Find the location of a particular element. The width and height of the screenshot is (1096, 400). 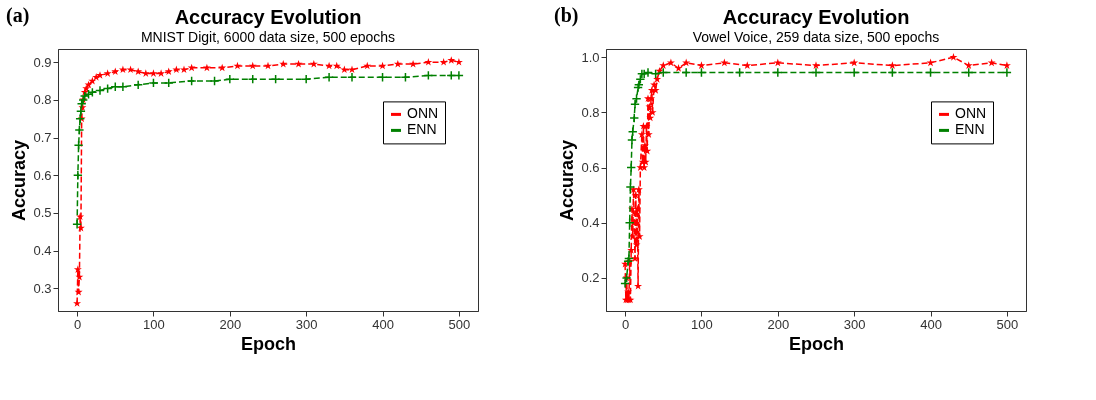

text: (a) is located at coordinates (18, 15).